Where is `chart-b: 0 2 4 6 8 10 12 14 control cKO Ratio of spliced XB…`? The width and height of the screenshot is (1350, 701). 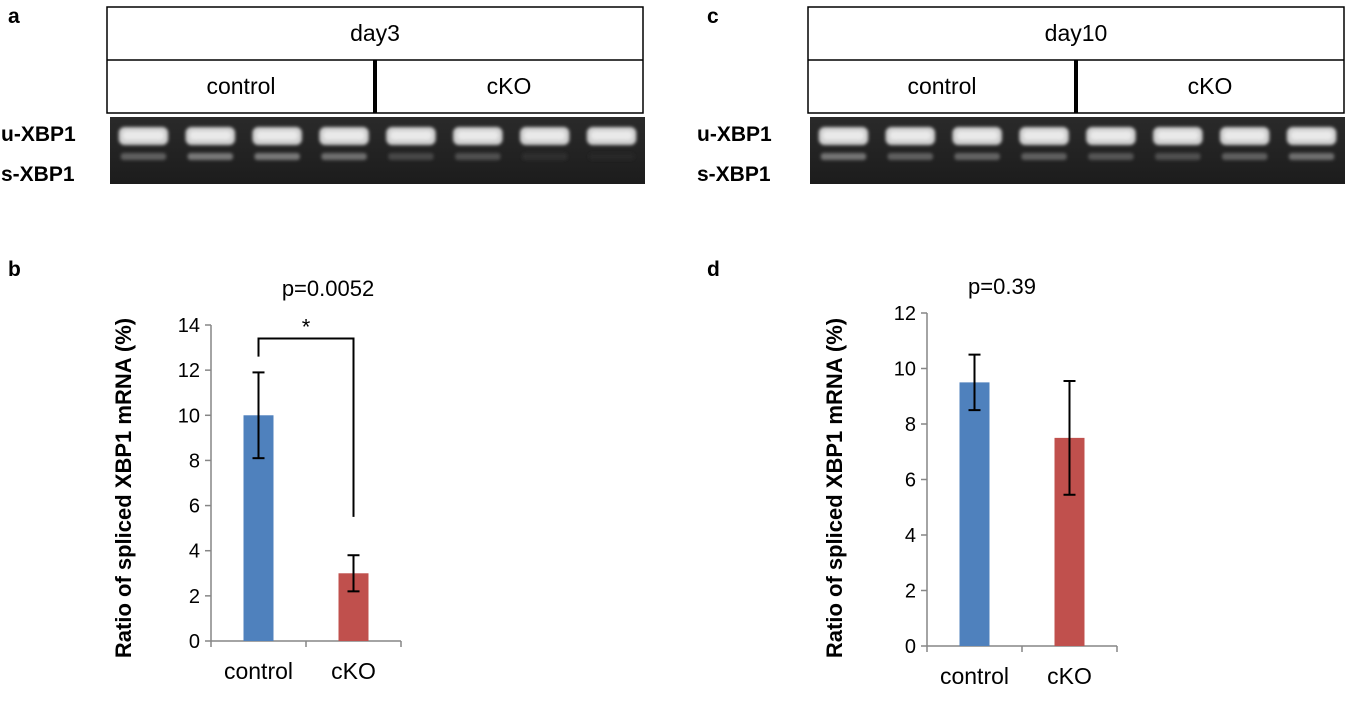 chart-b: 0 2 4 6 8 10 12 14 control cKO Ratio of spliced XB… is located at coordinates (256, 480).